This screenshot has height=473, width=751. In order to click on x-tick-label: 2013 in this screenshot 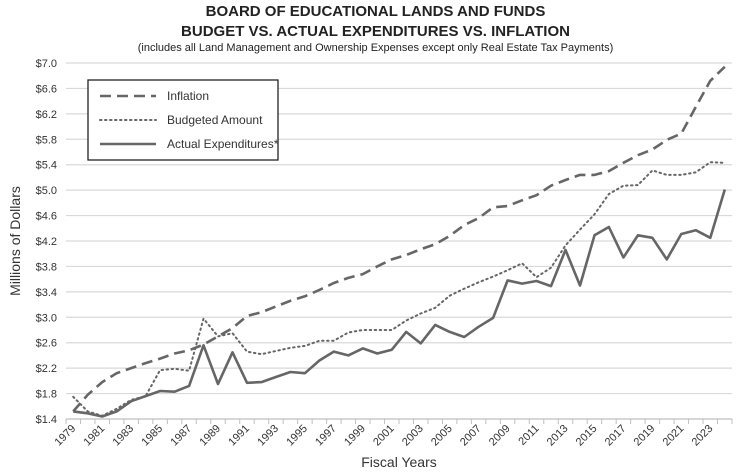, I will do `click(558, 436)`.